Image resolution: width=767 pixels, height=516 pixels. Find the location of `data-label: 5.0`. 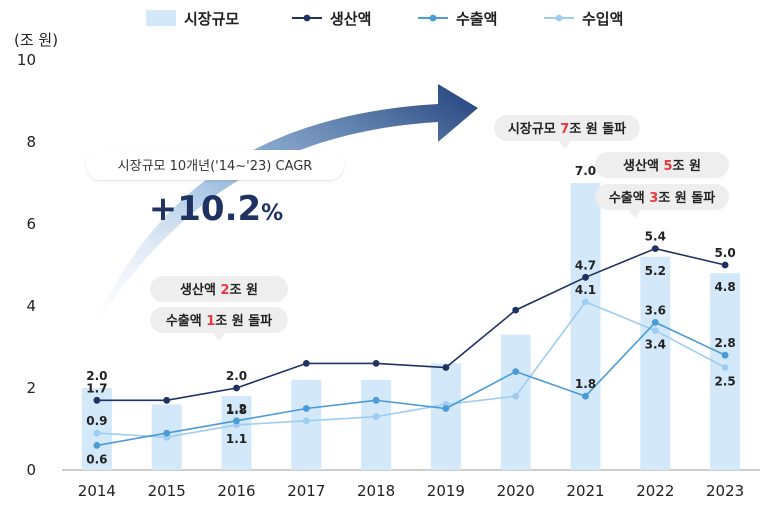

data-label: 5.0 is located at coordinates (724, 253).